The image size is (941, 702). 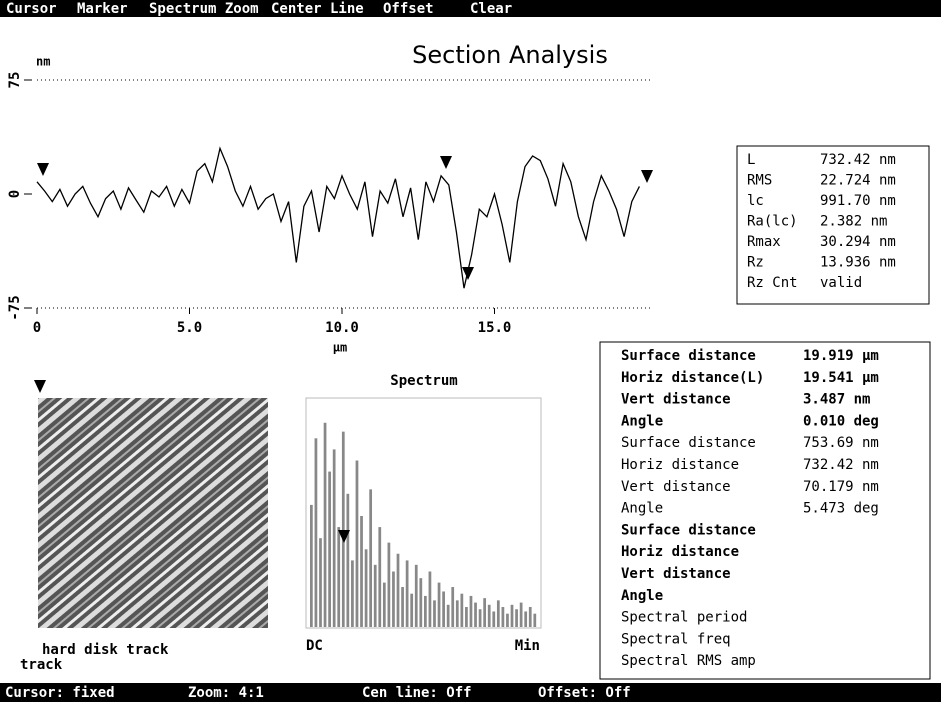 What do you see at coordinates (226, 693) in the screenshot?
I see `status-item: Zoom: 4:1` at bounding box center [226, 693].